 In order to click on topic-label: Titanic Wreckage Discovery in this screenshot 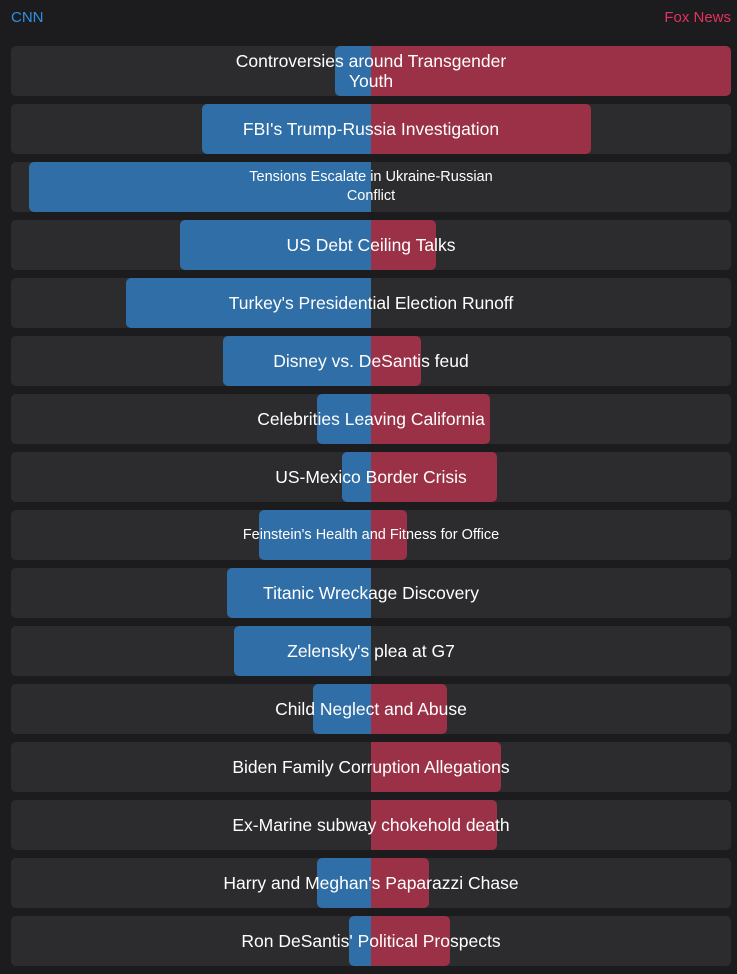, I will do `click(371, 593)`.